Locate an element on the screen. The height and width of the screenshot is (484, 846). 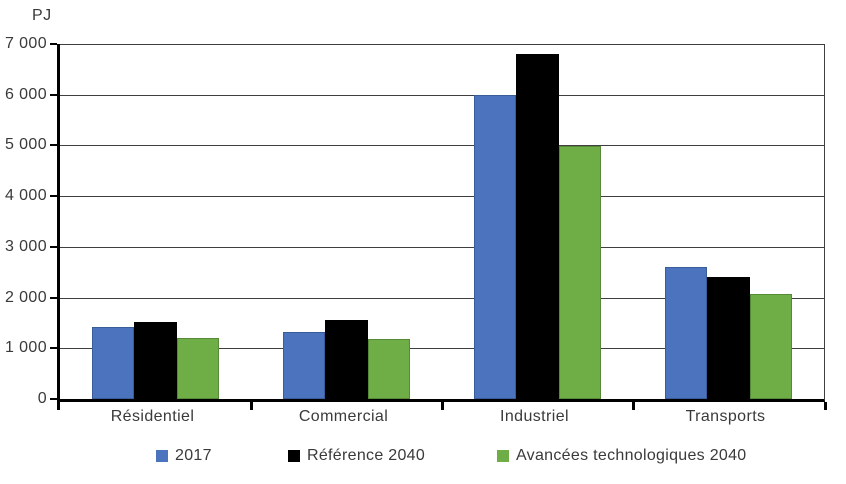
y-axis-tick-label: 5 000 is located at coordinates (25, 145).